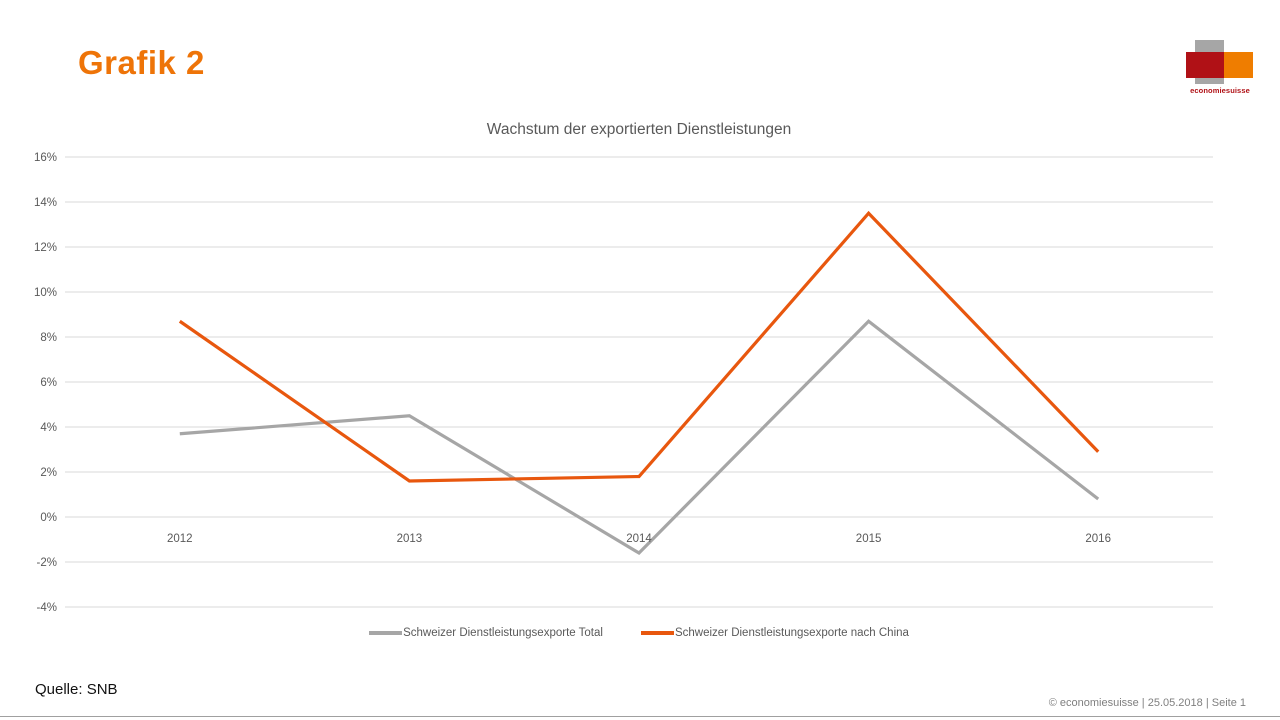 The width and height of the screenshot is (1280, 720). Describe the element at coordinates (1098, 539) in the screenshot. I see `x-tick-label: 2016` at that location.